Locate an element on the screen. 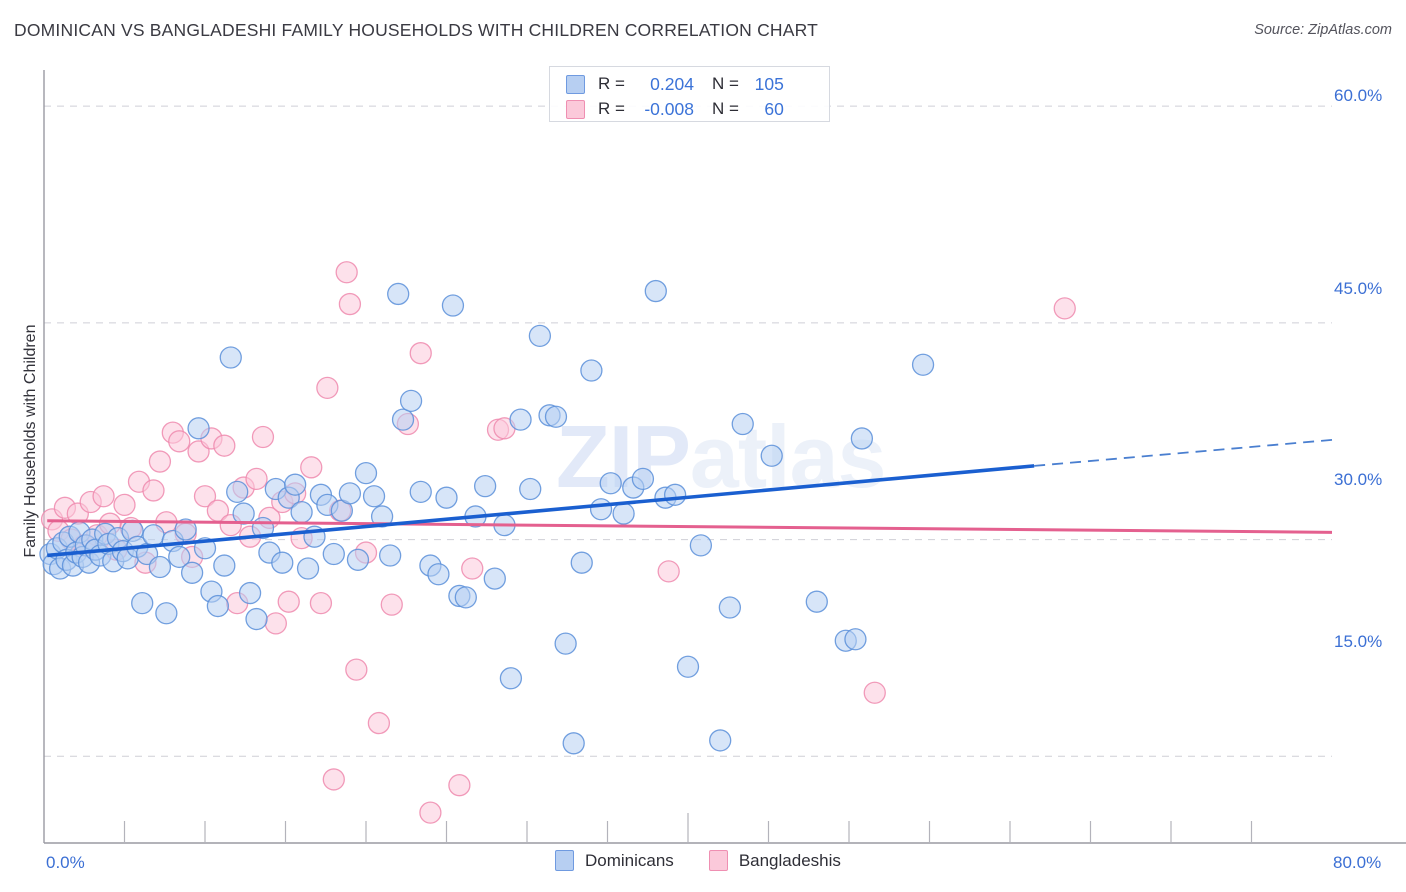  trendline-dominicans-extension is located at coordinates (1183, 452).